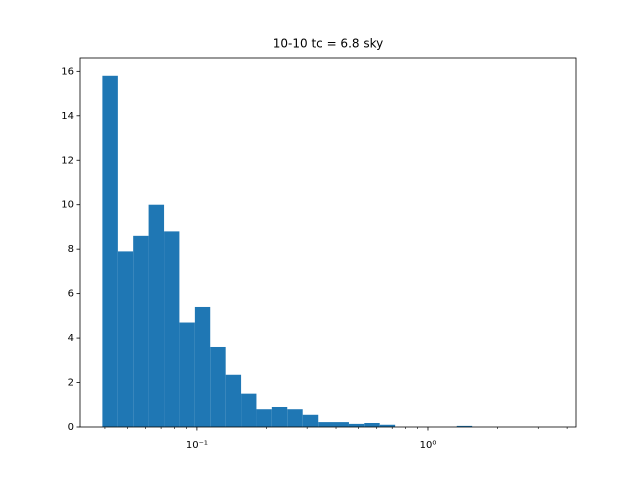 Image resolution: width=640 pixels, height=480 pixels. What do you see at coordinates (67, 116) in the screenshot?
I see `y-tick-label: 14` at bounding box center [67, 116].